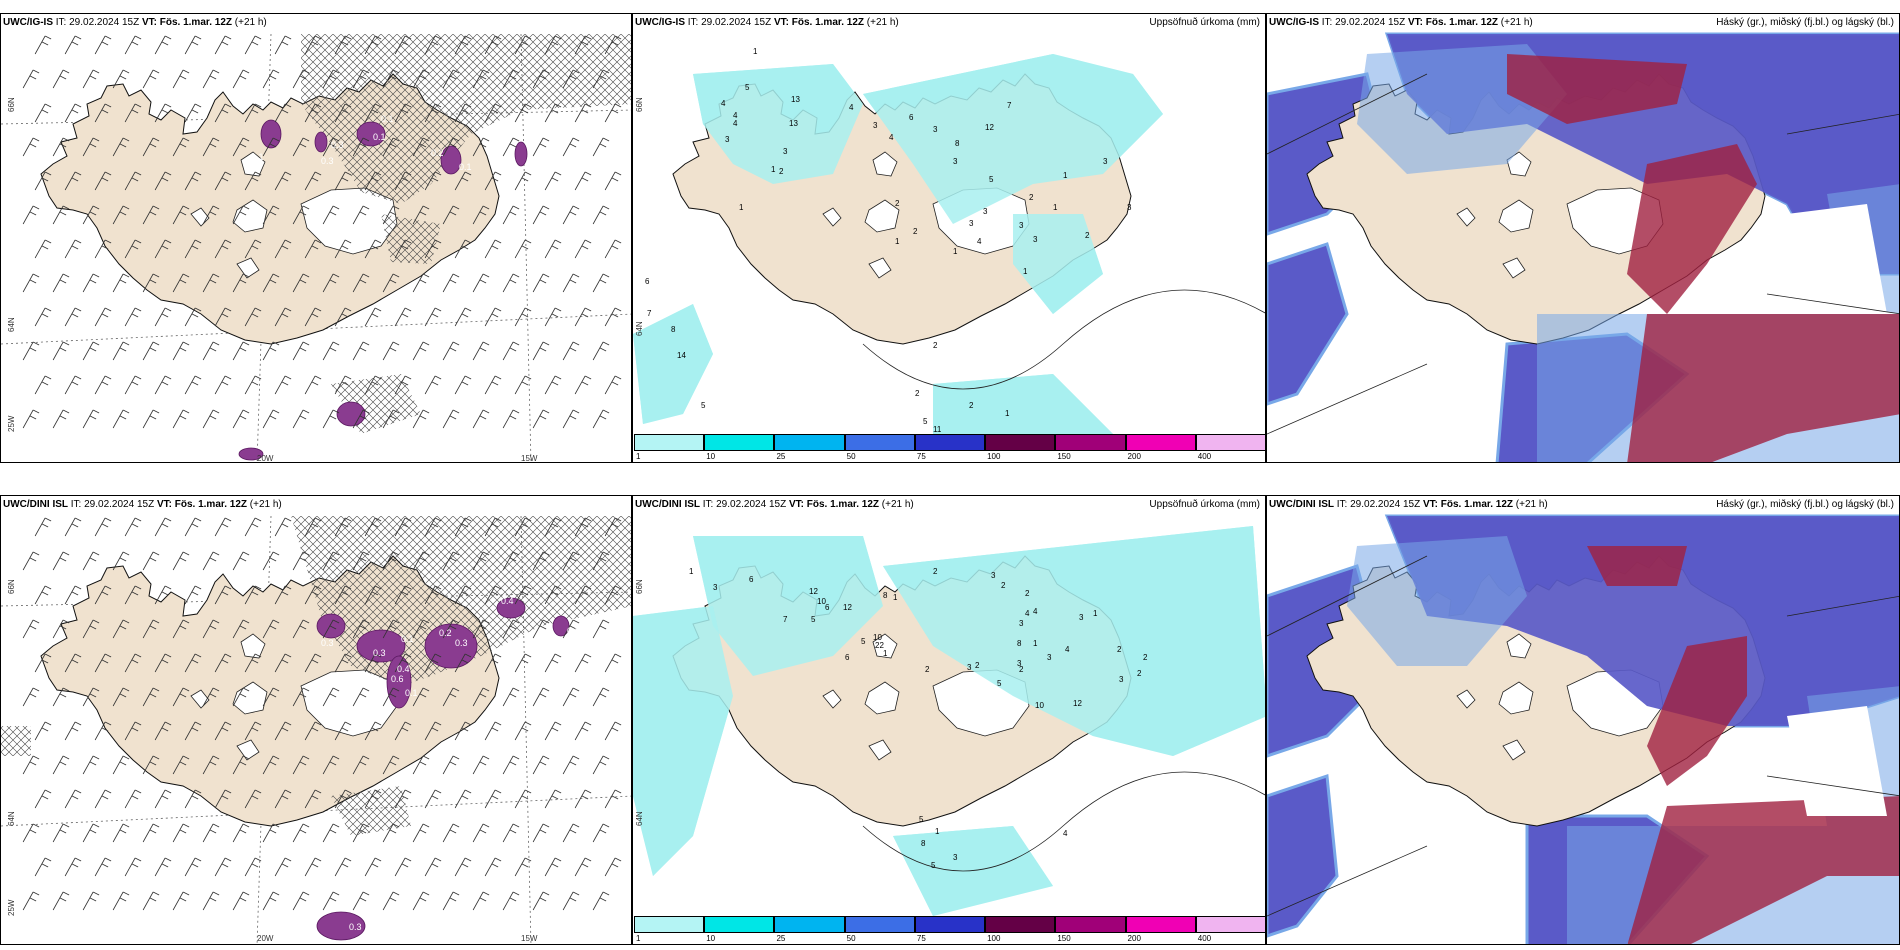  Describe the element at coordinates (708, 504) in the screenshot. I see `it-label: IT:` at that location.